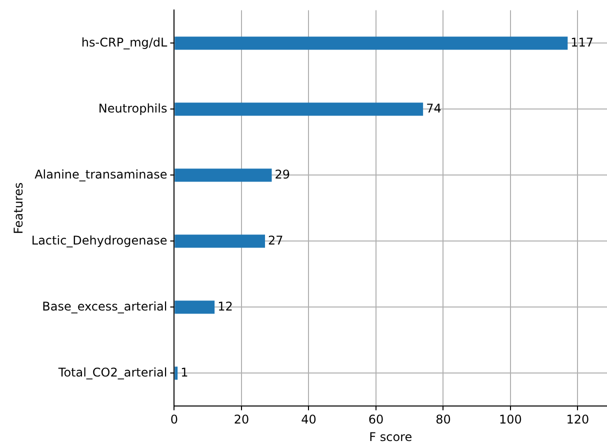 This screenshot has width=607, height=447. I want to click on y-tick-label: Neutrophils, so click(133, 108).